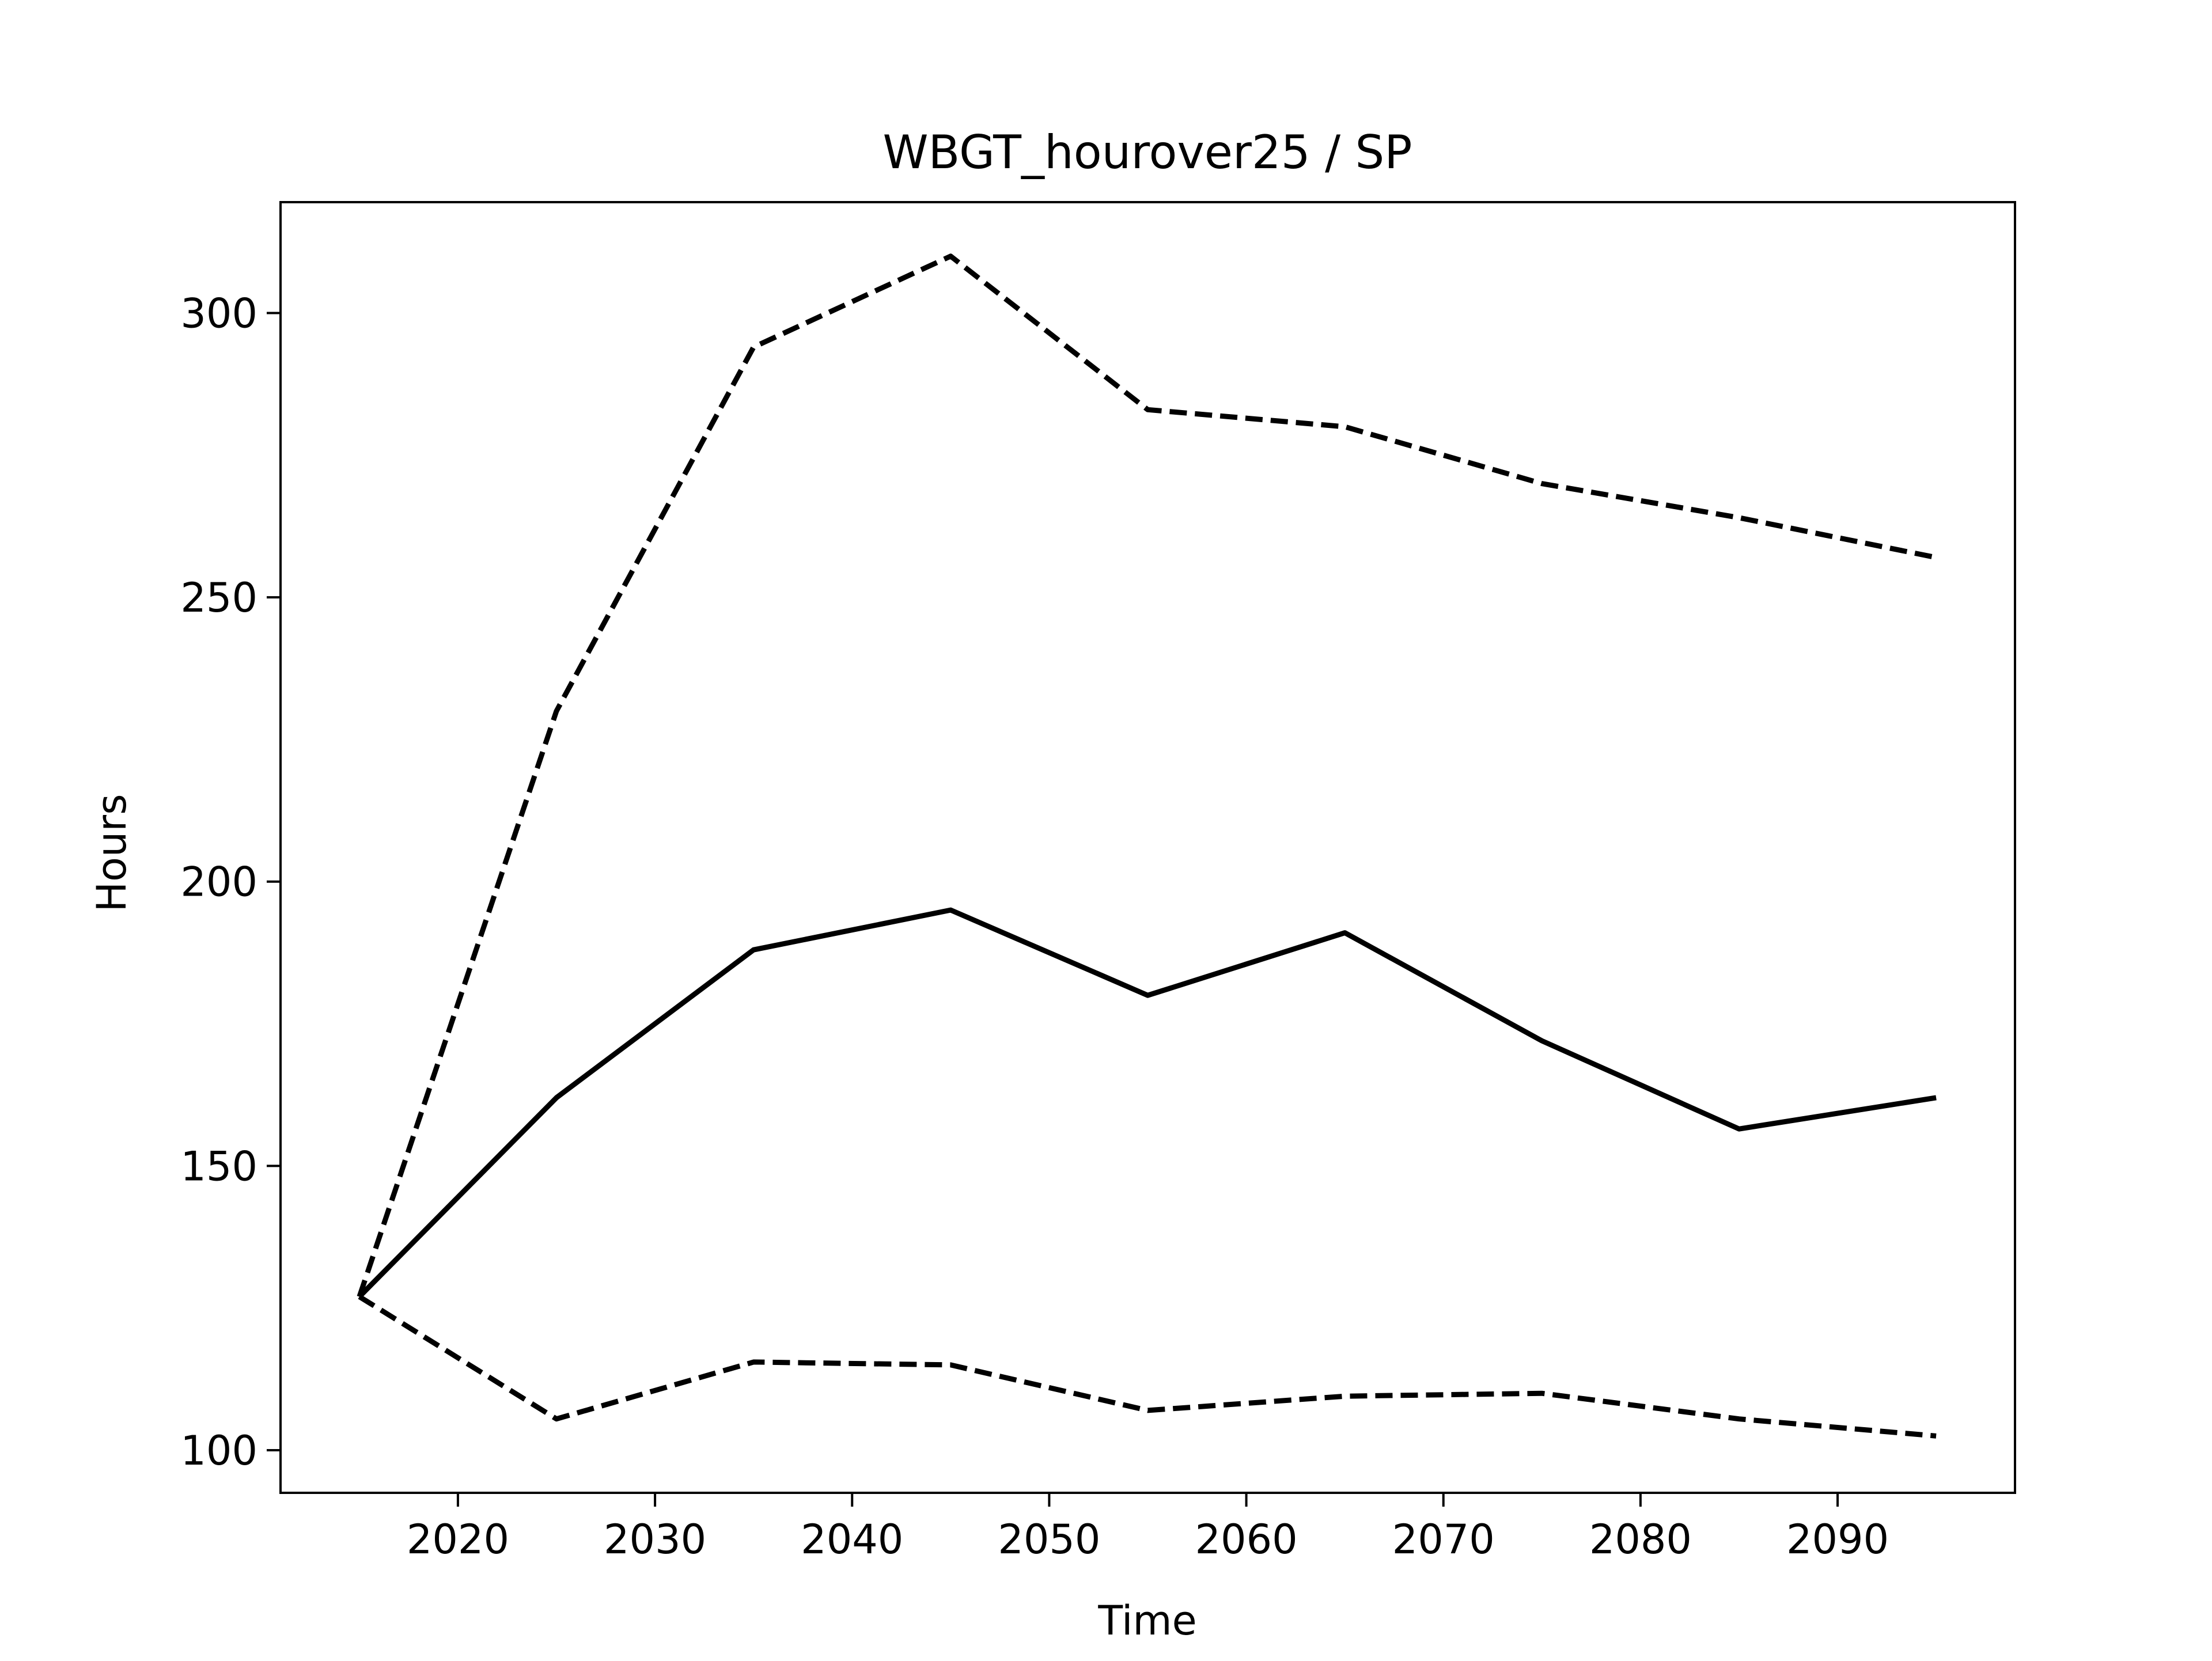 This screenshot has height=1661, width=2212. I want to click on x-tick-label: 2020, so click(458, 1539).